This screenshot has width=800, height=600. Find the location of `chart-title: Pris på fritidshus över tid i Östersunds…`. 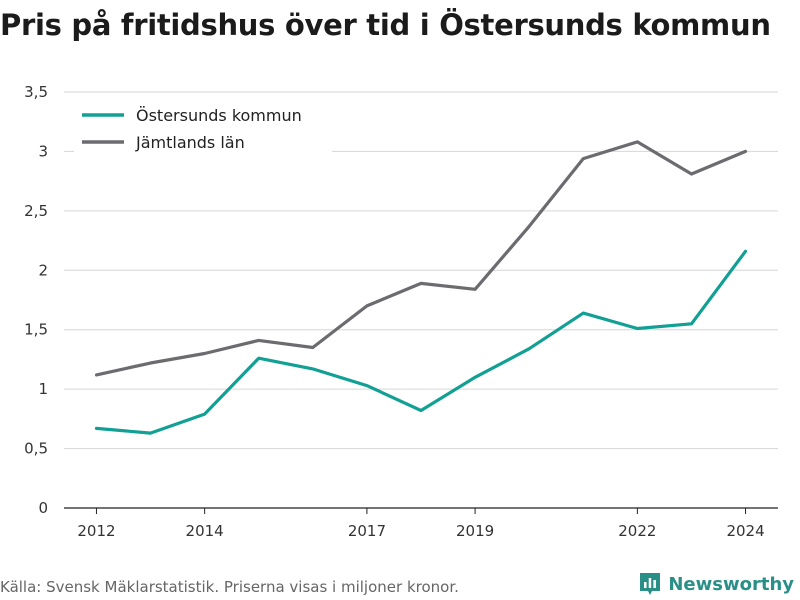

chart-title: Pris på fritidshus över tid i Östersunds… is located at coordinates (385, 25).